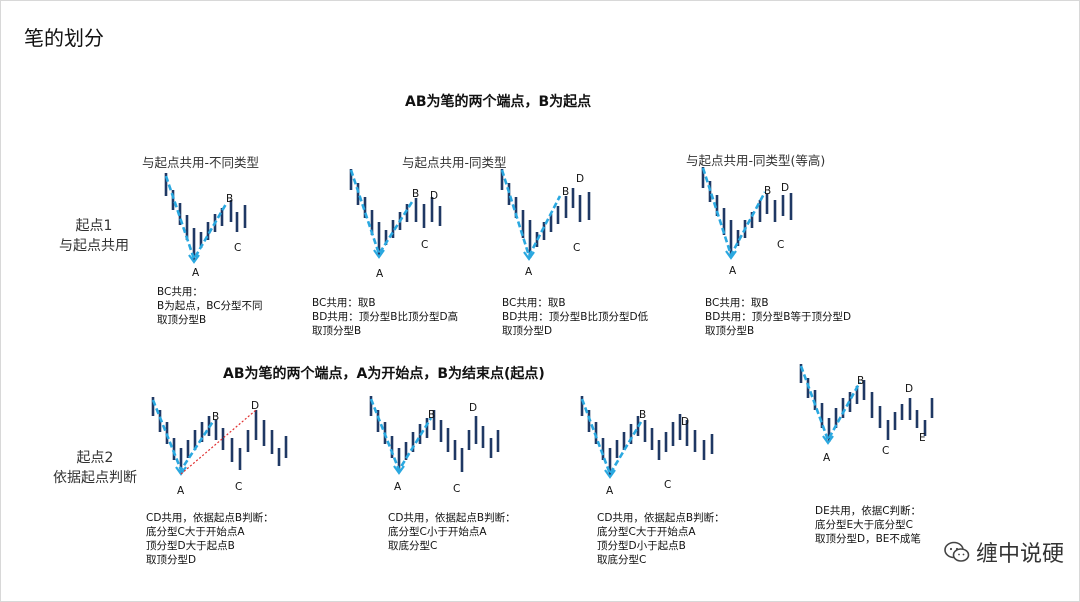  What do you see at coordinates (575, 317) in the screenshot?
I see `note-3: BC共用：取B BD共用：顶分型B比顶分型D低 取顶分型D` at bounding box center [575, 317].